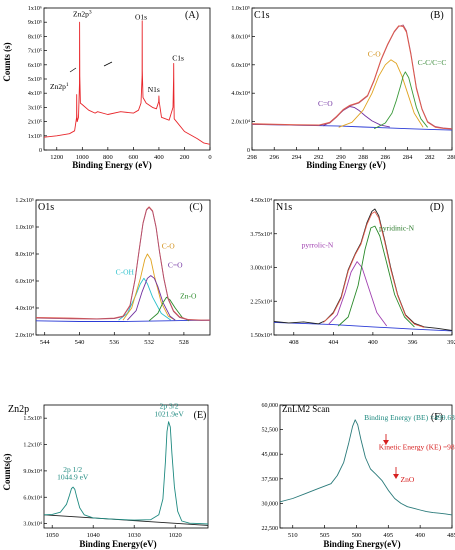 The height and width of the screenshot is (550, 455). Describe the element at coordinates (175, 535) in the screenshot. I see `x-tick-label-e: 1020` at that location.